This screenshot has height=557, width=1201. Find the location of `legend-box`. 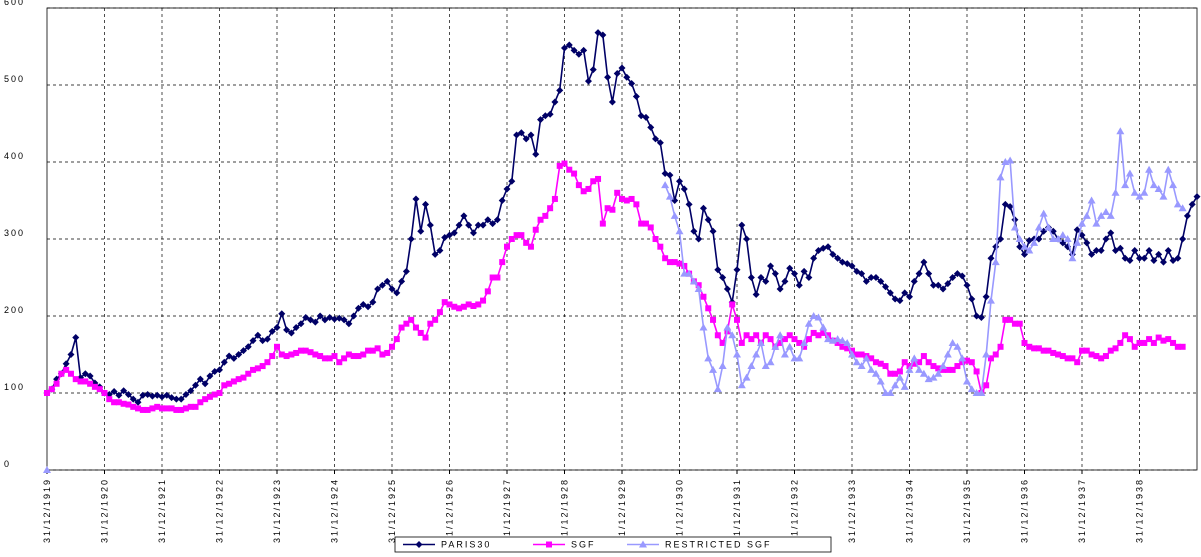

legend-box is located at coordinates (613, 544).